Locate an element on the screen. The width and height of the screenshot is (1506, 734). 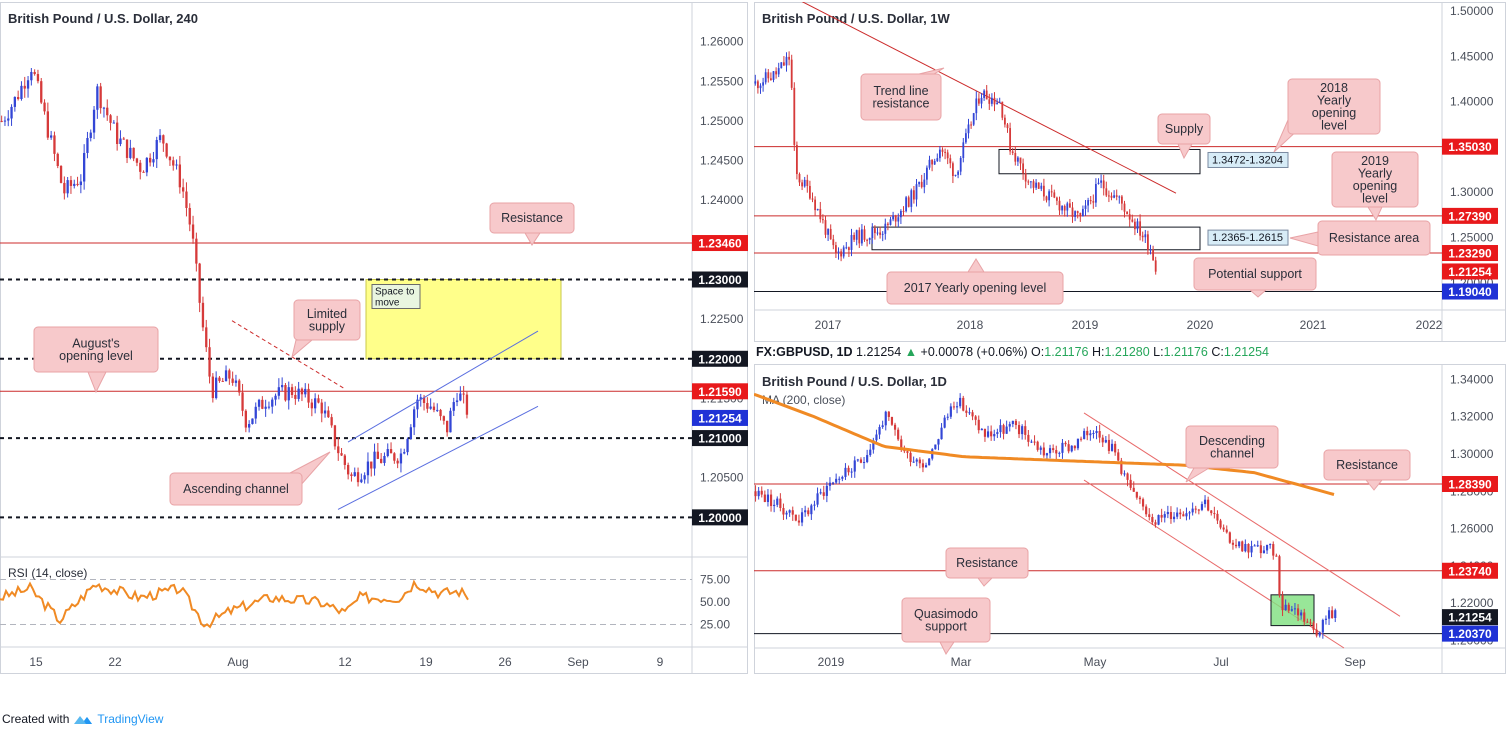
footer-brand: TradingView is located at coordinates (130, 719).